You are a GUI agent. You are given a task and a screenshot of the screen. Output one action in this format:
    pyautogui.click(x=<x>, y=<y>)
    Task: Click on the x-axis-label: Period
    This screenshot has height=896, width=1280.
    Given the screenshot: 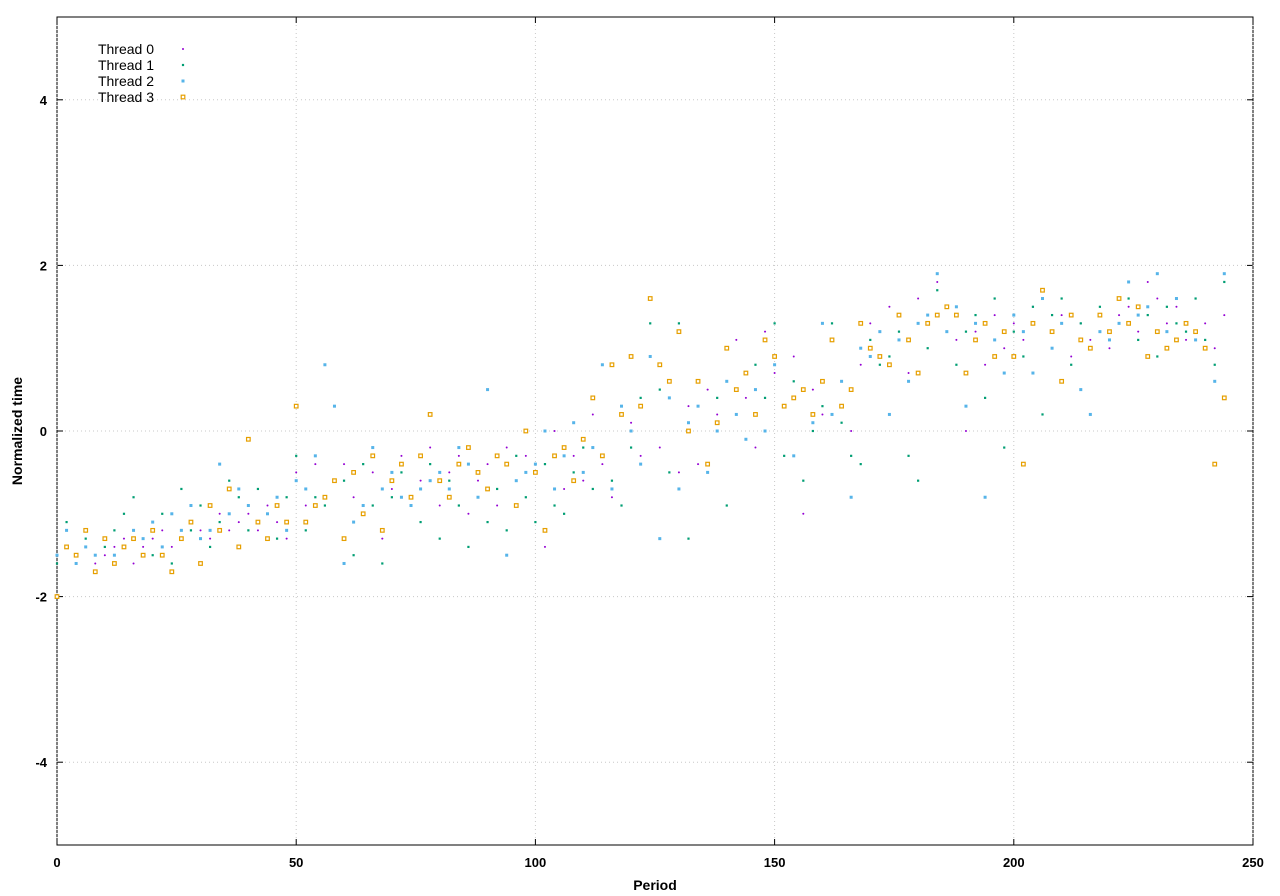 What is the action you would take?
    pyautogui.click(x=655, y=885)
    